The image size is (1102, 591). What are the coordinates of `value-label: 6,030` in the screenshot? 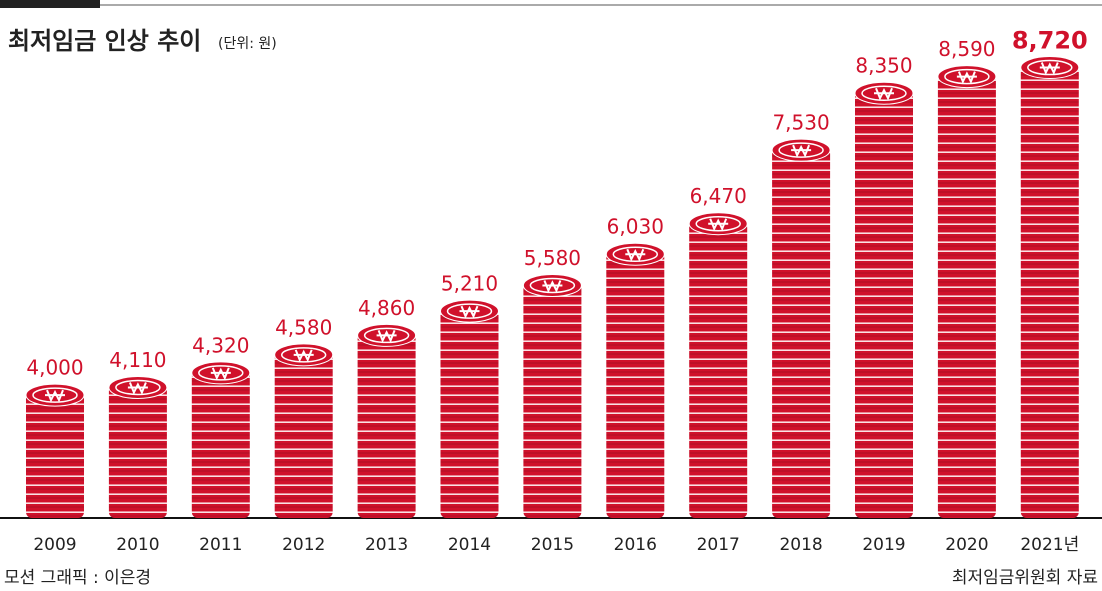 It's located at (635, 227).